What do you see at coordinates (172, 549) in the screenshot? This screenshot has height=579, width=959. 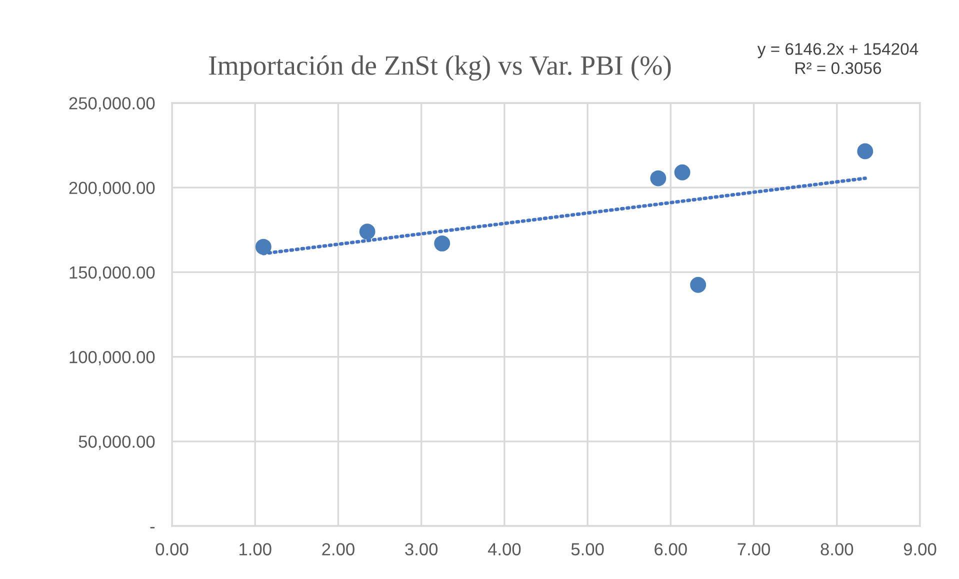 I see `x-tick-label: 0.00` at bounding box center [172, 549].